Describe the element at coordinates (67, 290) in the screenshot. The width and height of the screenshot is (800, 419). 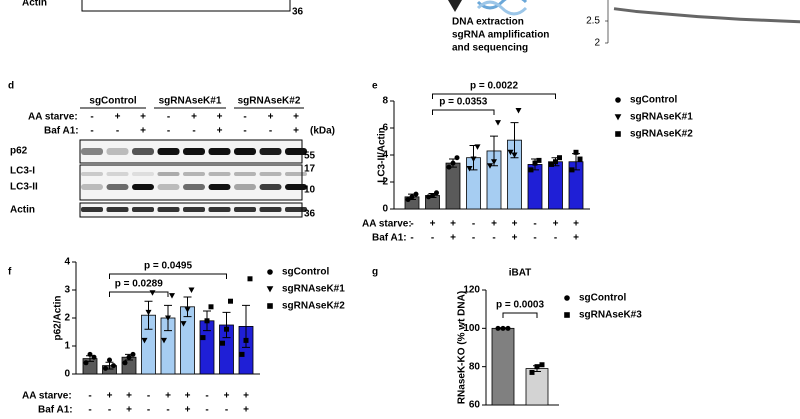
I see `y-tick-label: 3` at that location.